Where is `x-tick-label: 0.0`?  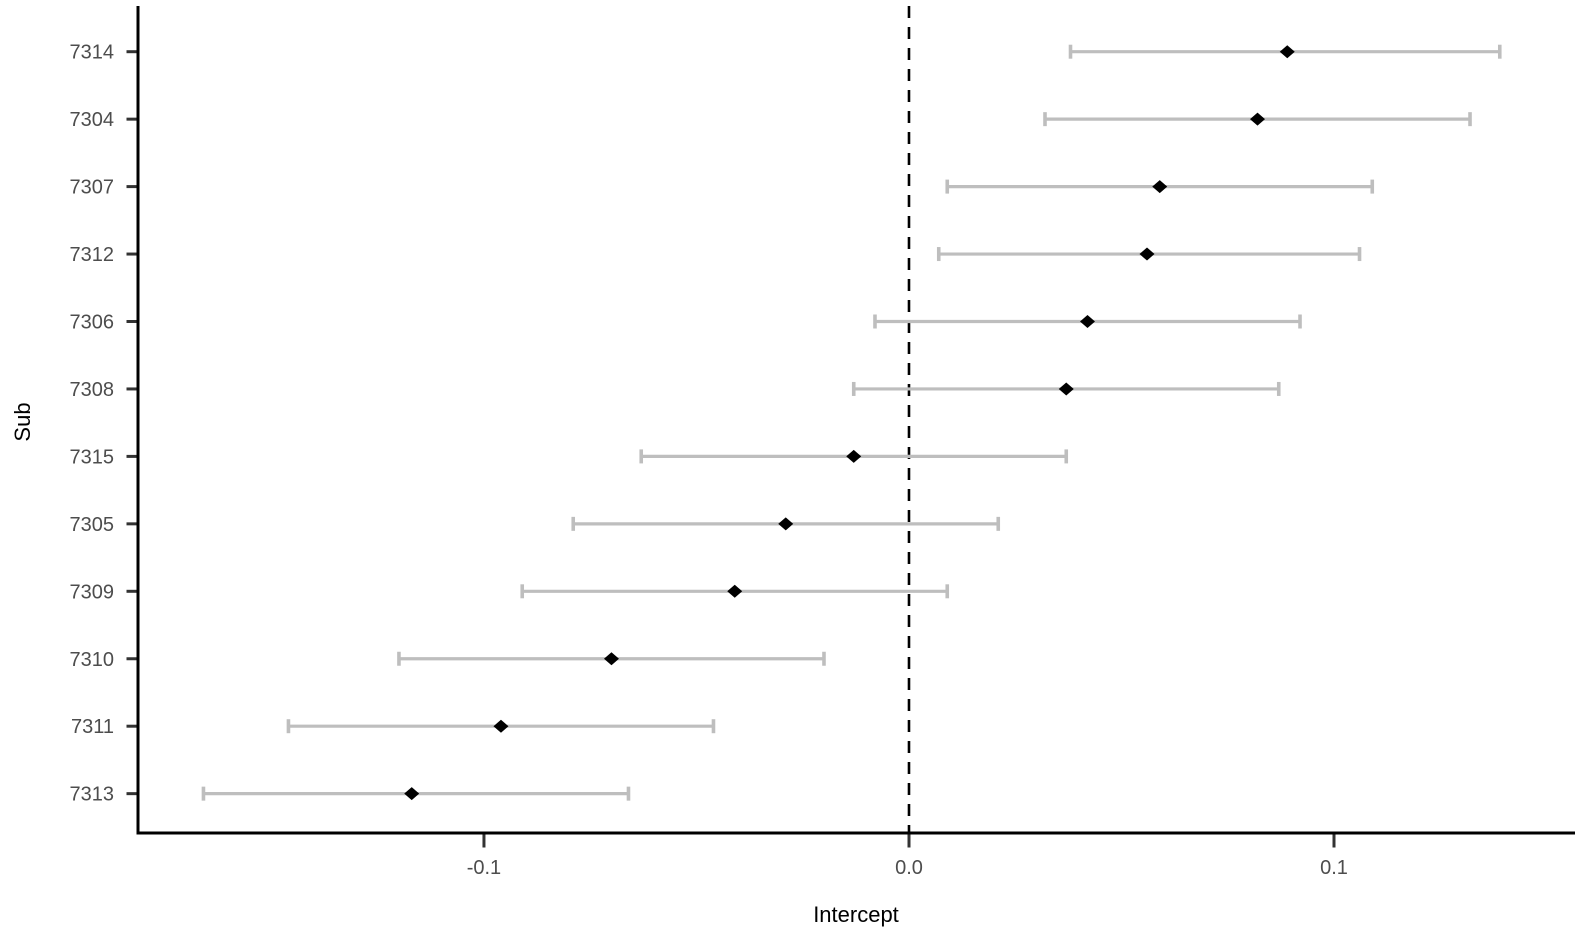 x-tick-label: 0.0 is located at coordinates (909, 868).